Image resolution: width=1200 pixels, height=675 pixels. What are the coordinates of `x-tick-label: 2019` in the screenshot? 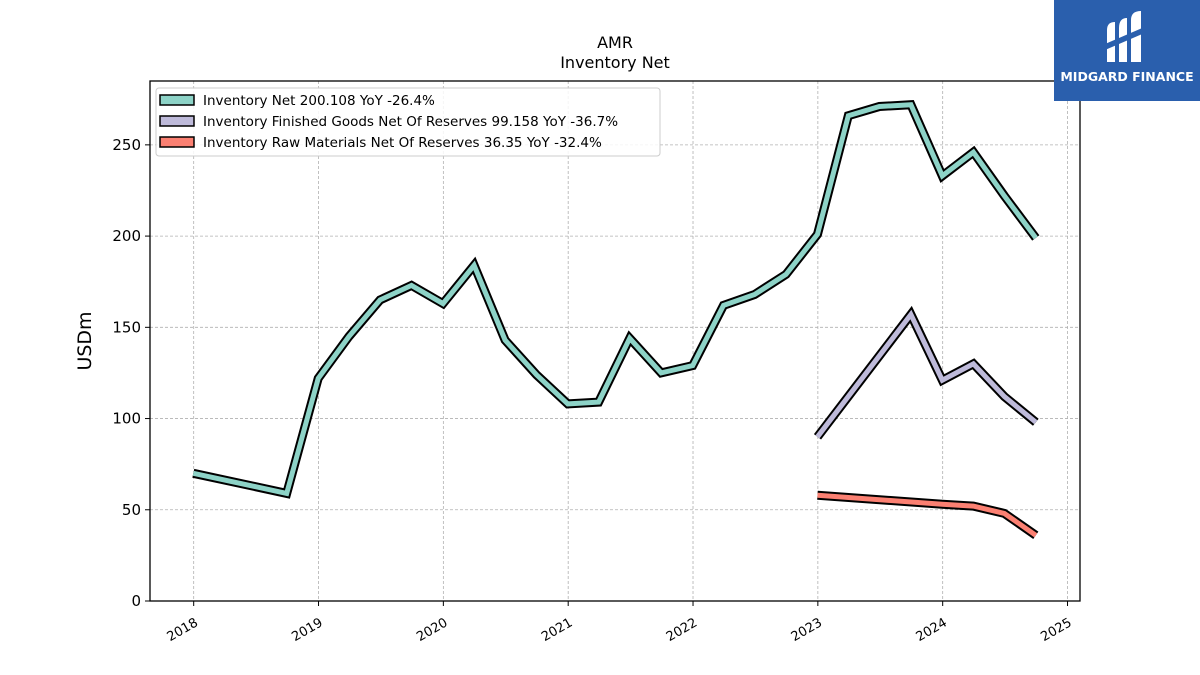 It's located at (307, 630).